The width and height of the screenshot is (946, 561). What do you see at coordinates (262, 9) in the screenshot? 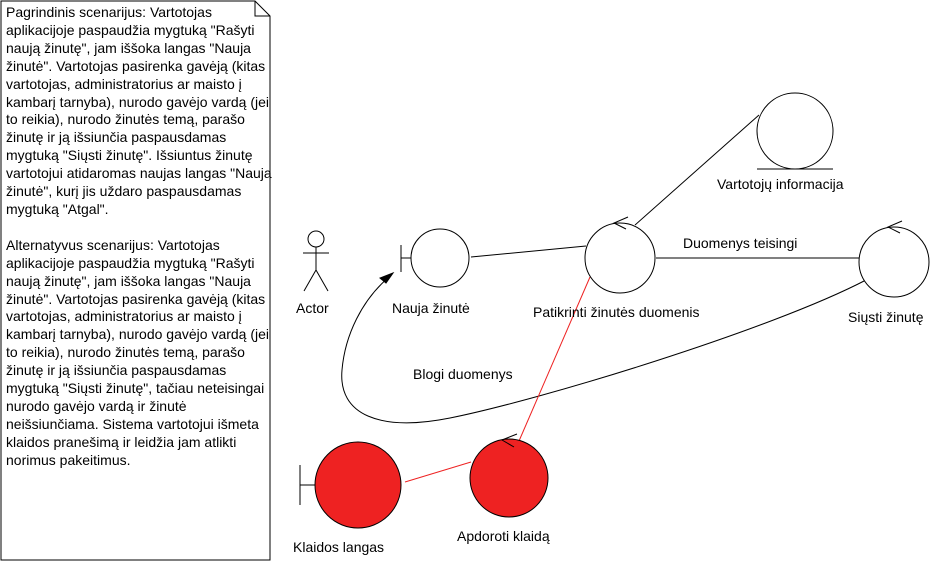
I see `note-fold` at bounding box center [262, 9].